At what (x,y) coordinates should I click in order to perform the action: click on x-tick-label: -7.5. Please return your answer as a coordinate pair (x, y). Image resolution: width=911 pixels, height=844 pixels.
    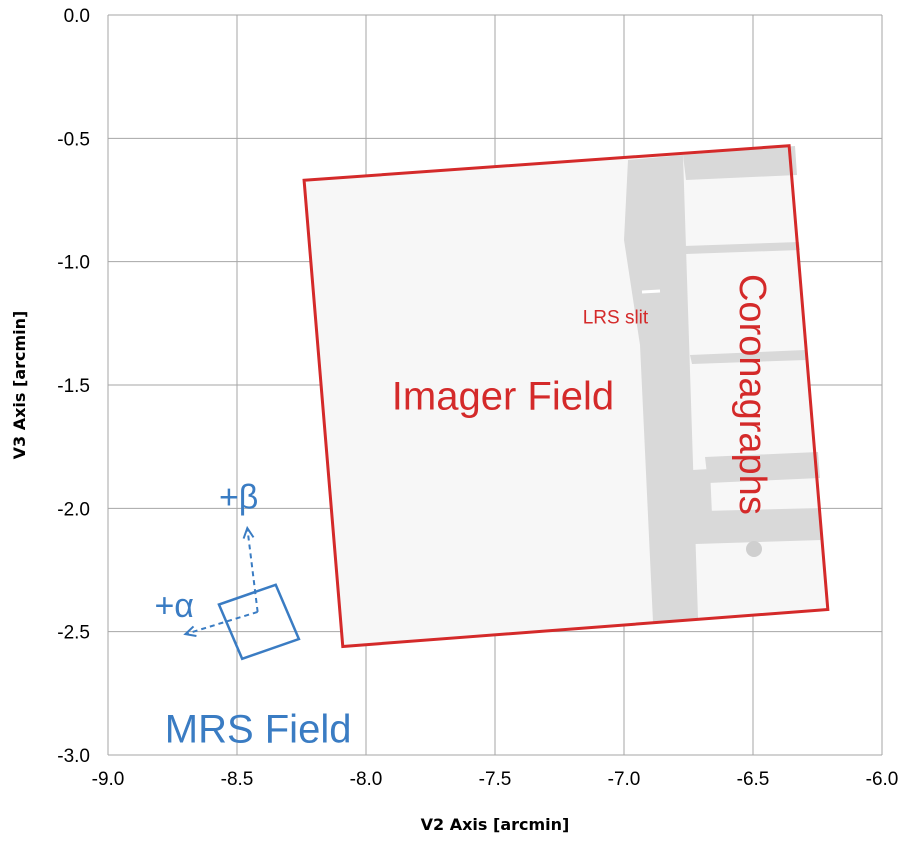
    Looking at the image, I should click on (495, 779).